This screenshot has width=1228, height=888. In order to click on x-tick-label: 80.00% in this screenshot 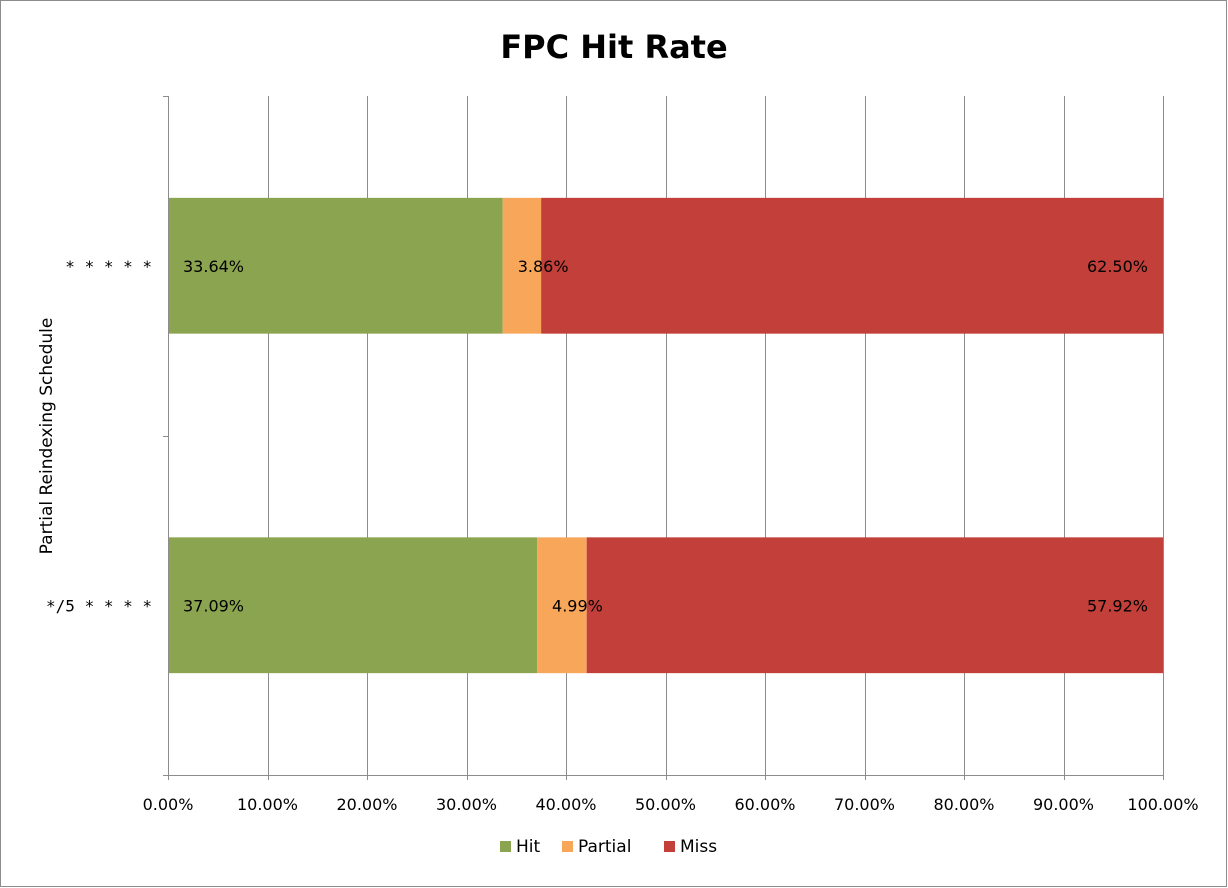, I will do `click(963, 804)`.